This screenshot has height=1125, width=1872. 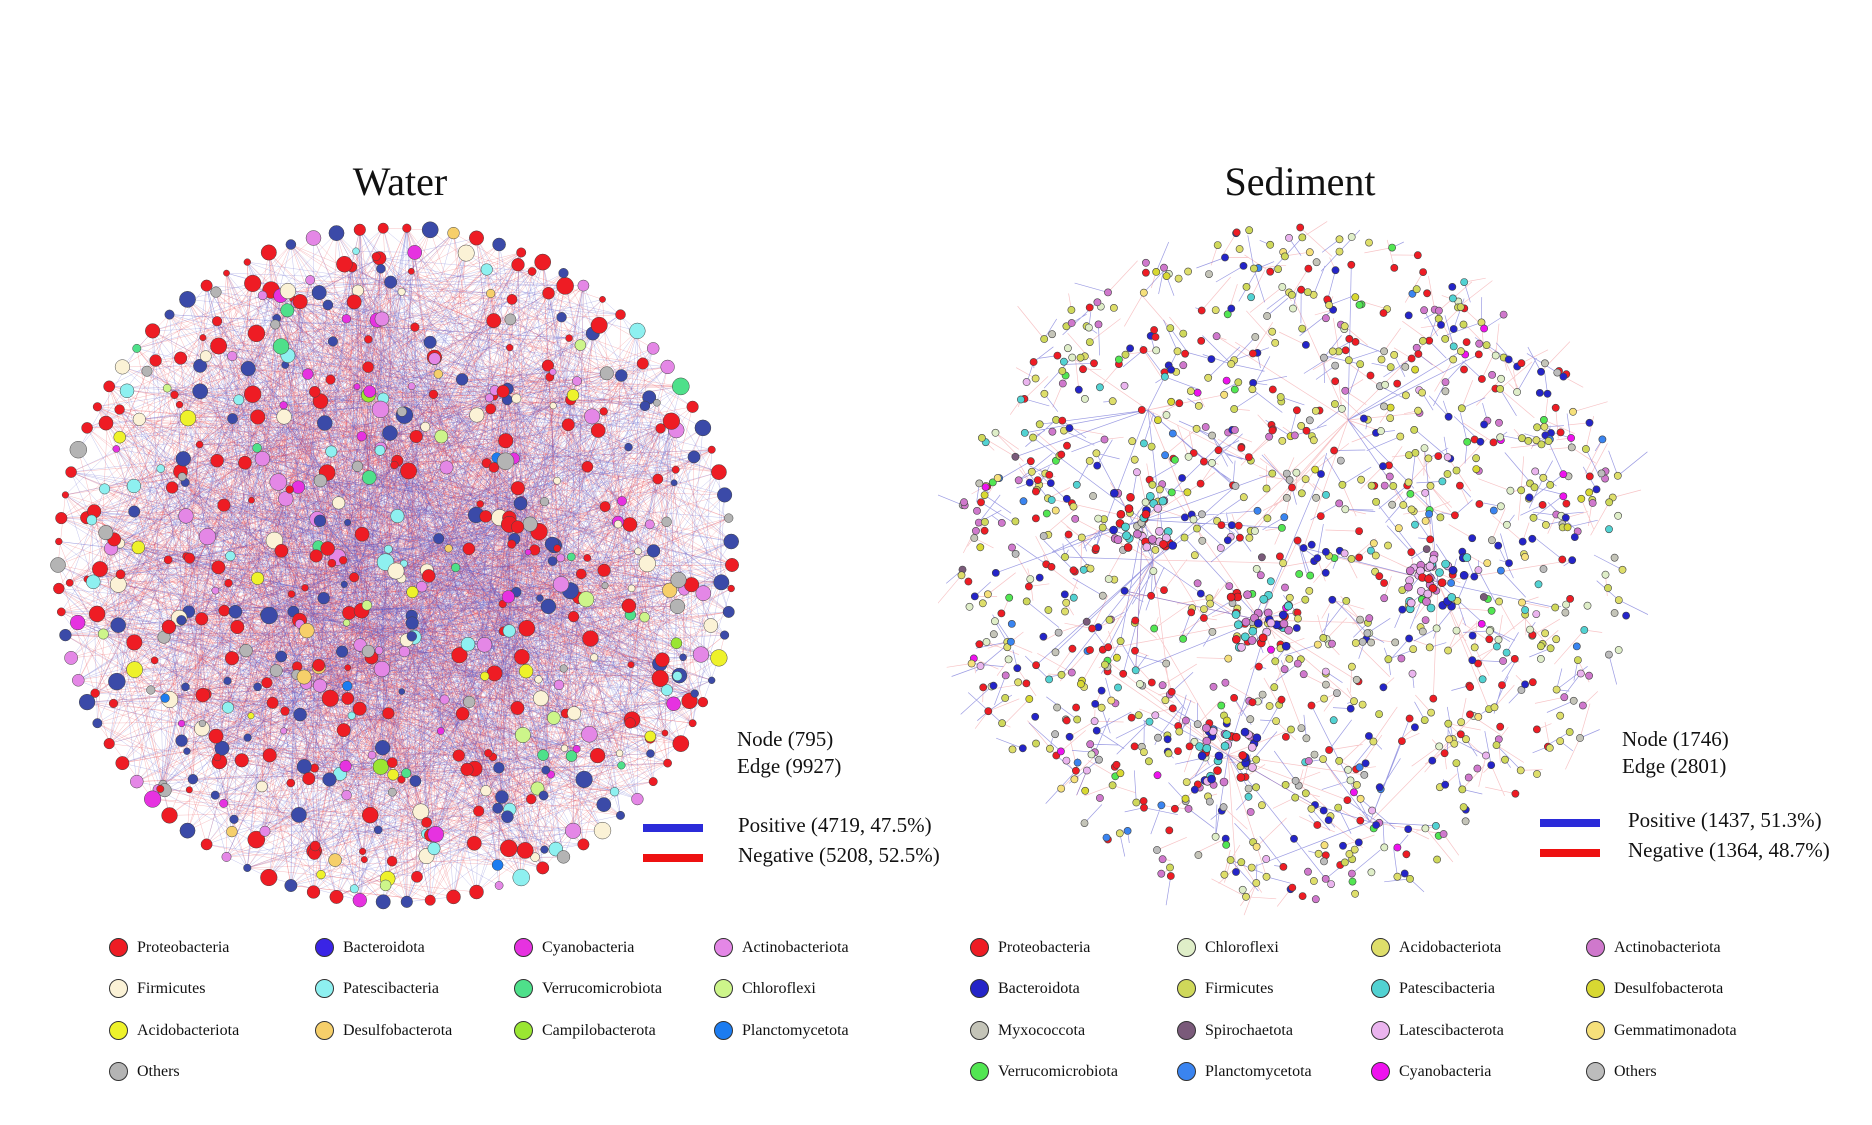 I want to click on legend-label: Others, so click(x=158, y=1071).